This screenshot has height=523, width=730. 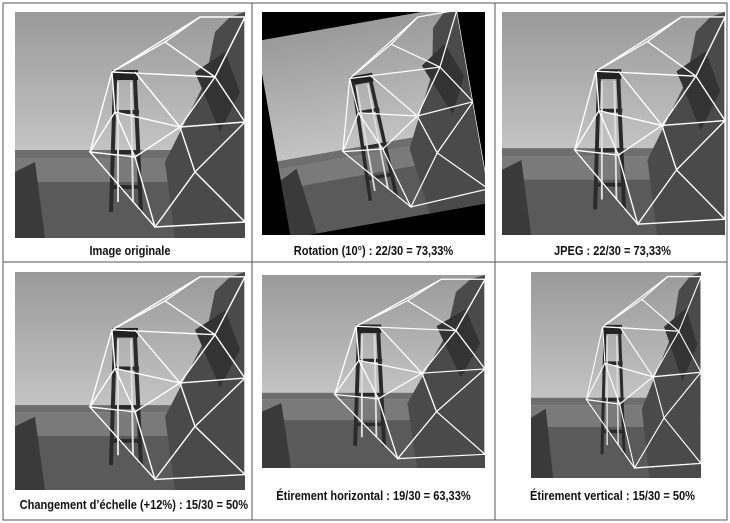 I want to click on image-jpeg, so click(x=613, y=123).